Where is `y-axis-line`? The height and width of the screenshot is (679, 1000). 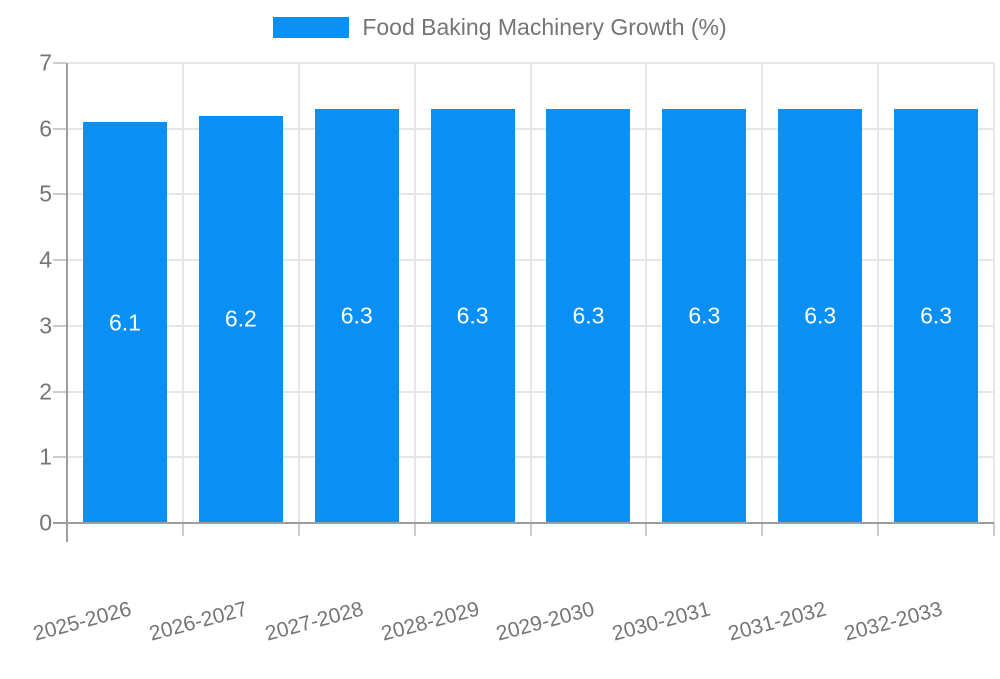 y-axis-line is located at coordinates (67, 302).